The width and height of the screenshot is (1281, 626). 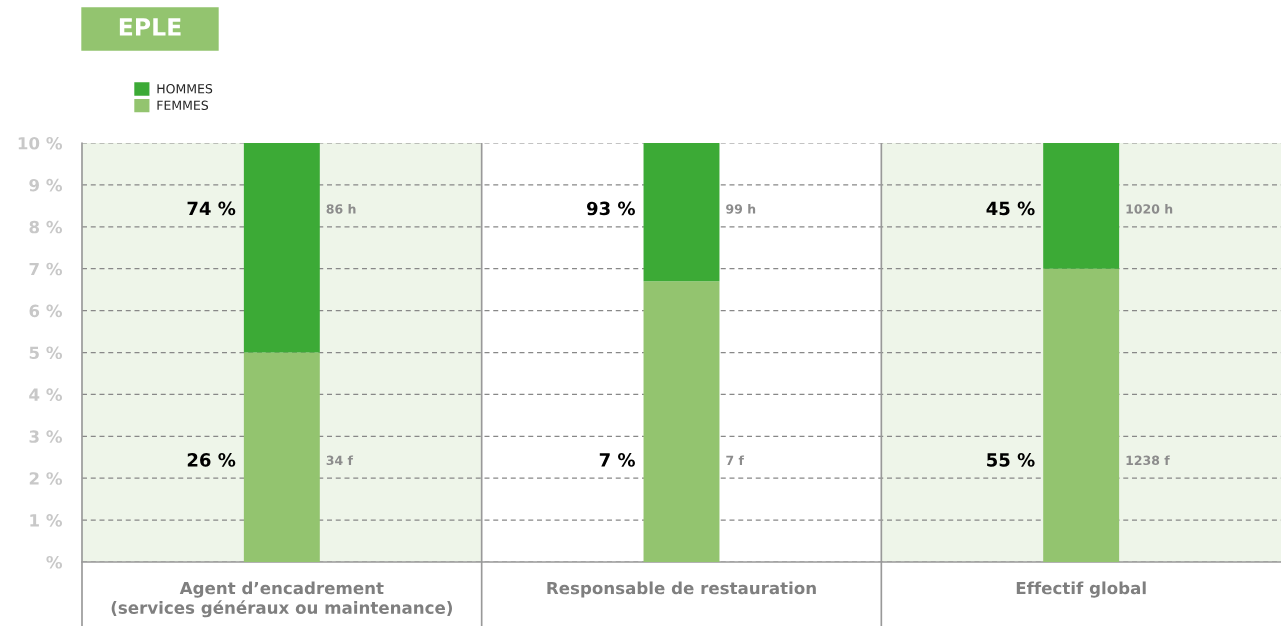 What do you see at coordinates (281, 599) in the screenshot?
I see `x-tick-label: Agent d’encadrement (services généraux ou maintenance)` at bounding box center [281, 599].